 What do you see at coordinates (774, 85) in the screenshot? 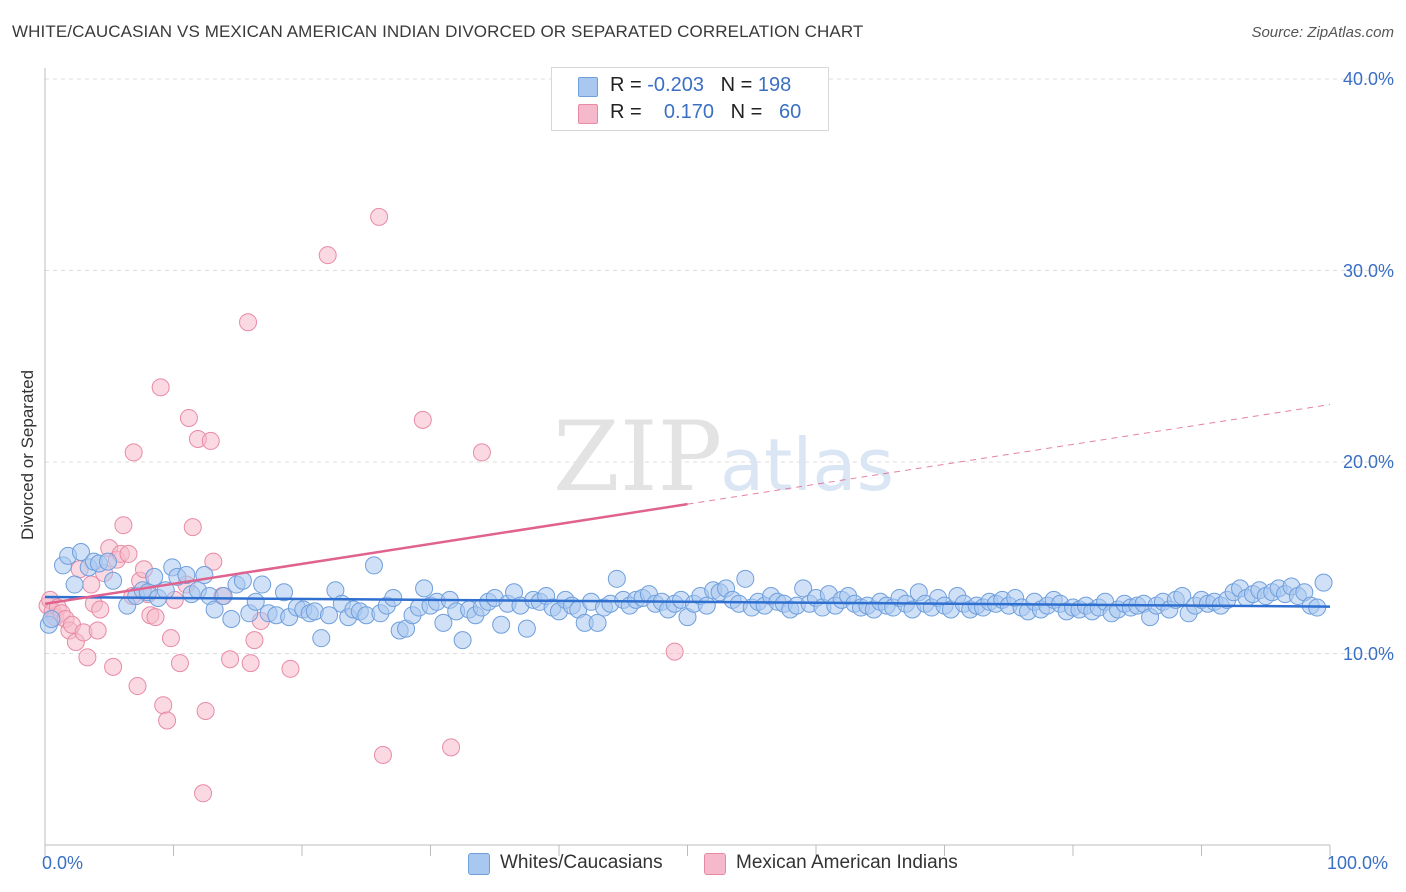
I see `n-value: 198` at bounding box center [774, 85].